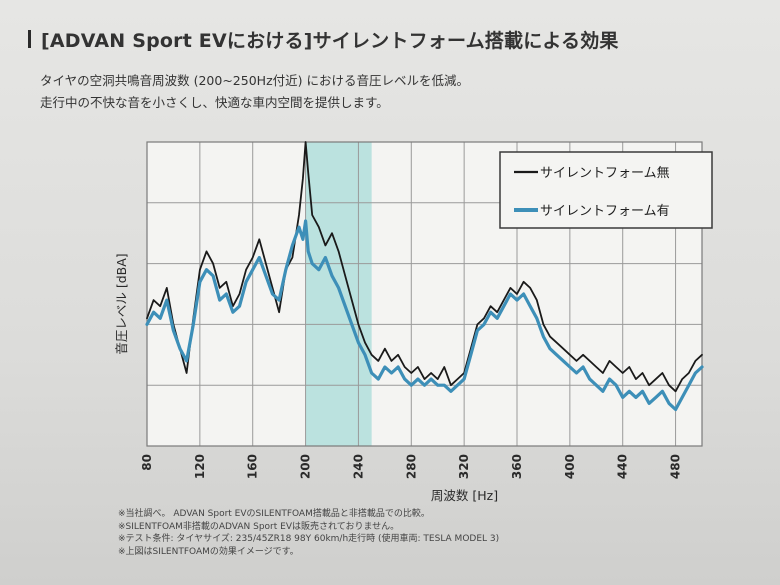 The image size is (780, 585). Describe the element at coordinates (606, 190) in the screenshot. I see `legend-box` at that location.